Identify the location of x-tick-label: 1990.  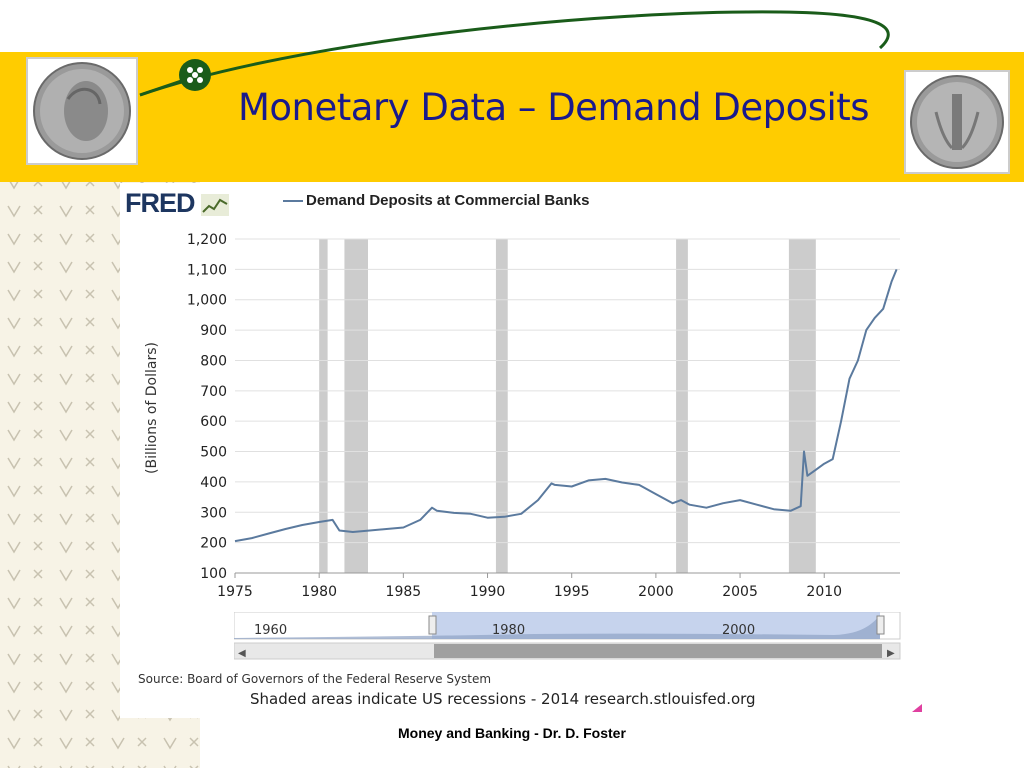
(488, 592).